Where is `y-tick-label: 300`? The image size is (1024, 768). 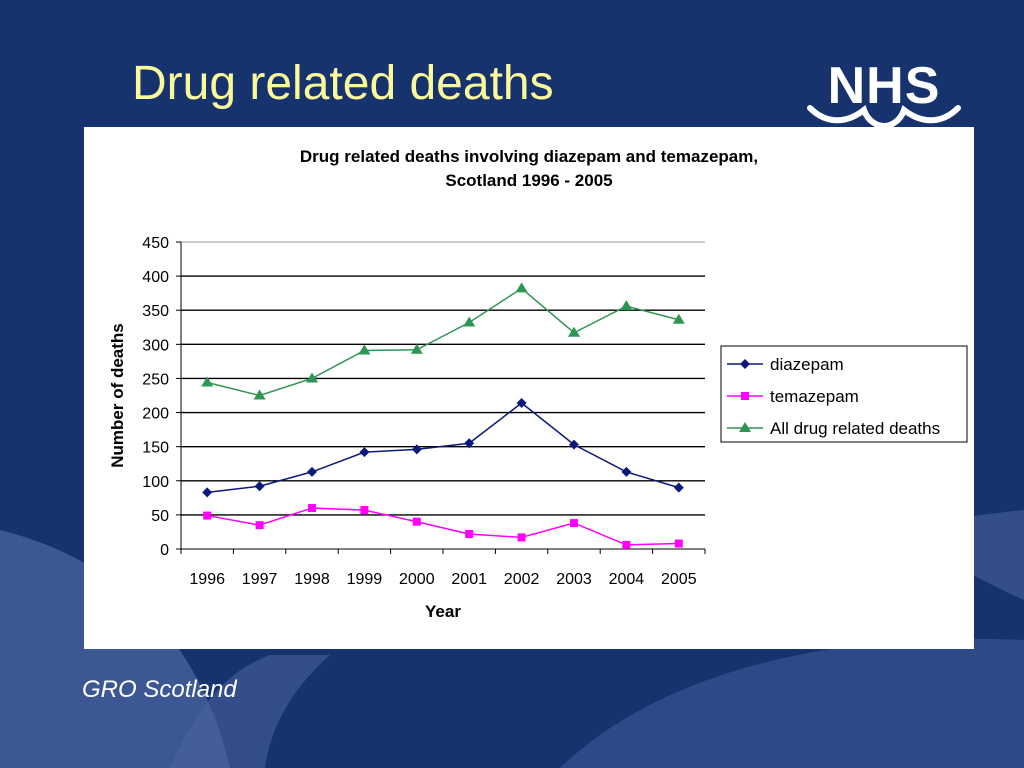 y-tick-label: 300 is located at coordinates (155, 345).